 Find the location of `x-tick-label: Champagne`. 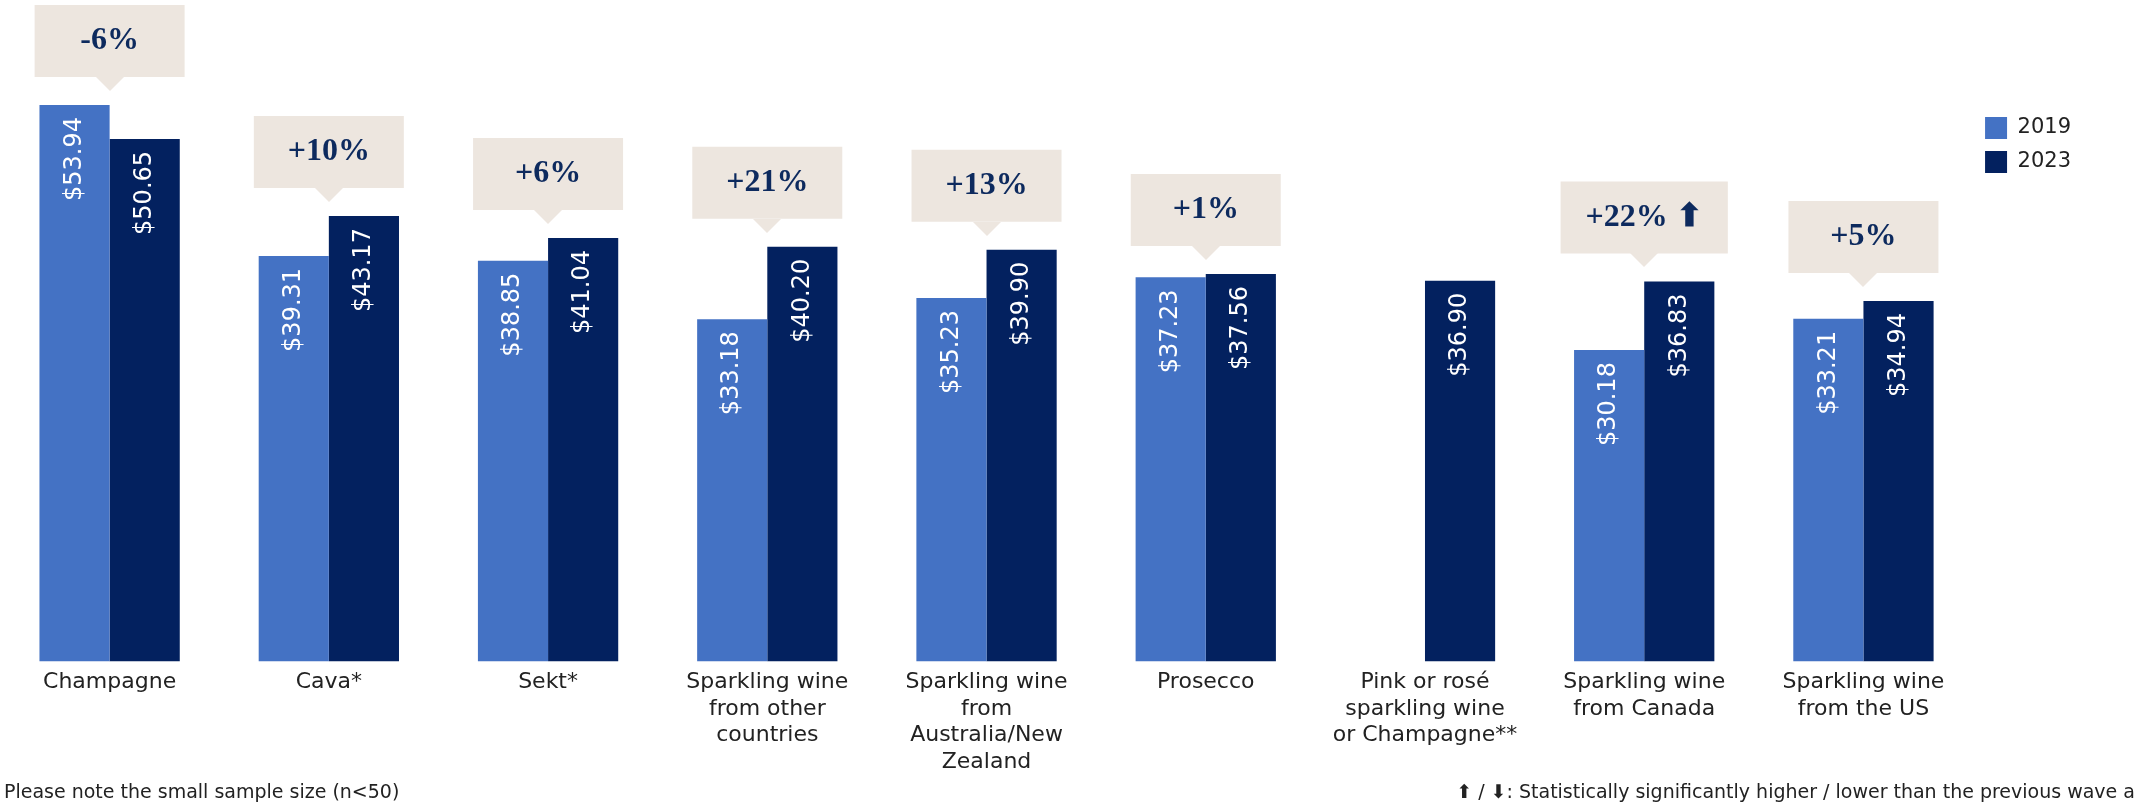

x-tick-label: Champagne is located at coordinates (110, 681).